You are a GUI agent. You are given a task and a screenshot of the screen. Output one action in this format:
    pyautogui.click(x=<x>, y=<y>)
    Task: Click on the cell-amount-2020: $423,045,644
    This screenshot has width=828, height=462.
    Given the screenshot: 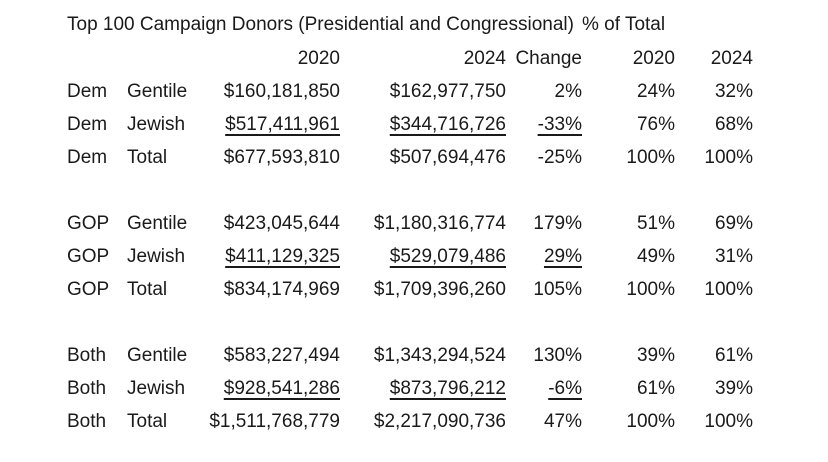 What is the action you would take?
    pyautogui.click(x=281, y=223)
    